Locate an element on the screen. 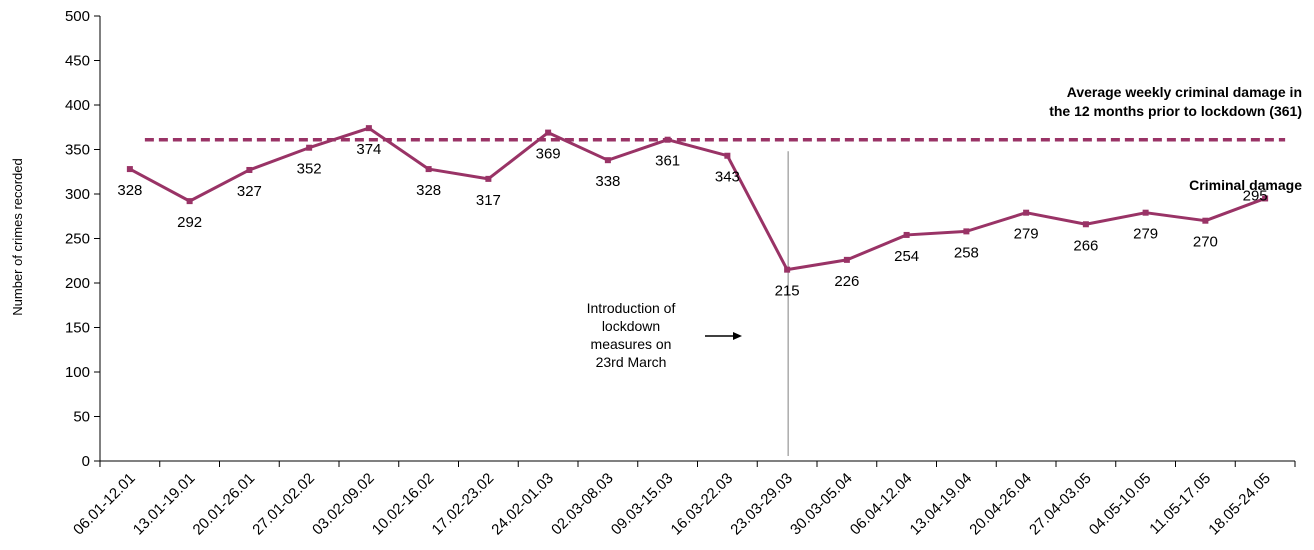 This screenshot has width=1314, height=550. y-axis-title: Number of crimes recorded is located at coordinates (17, 237).